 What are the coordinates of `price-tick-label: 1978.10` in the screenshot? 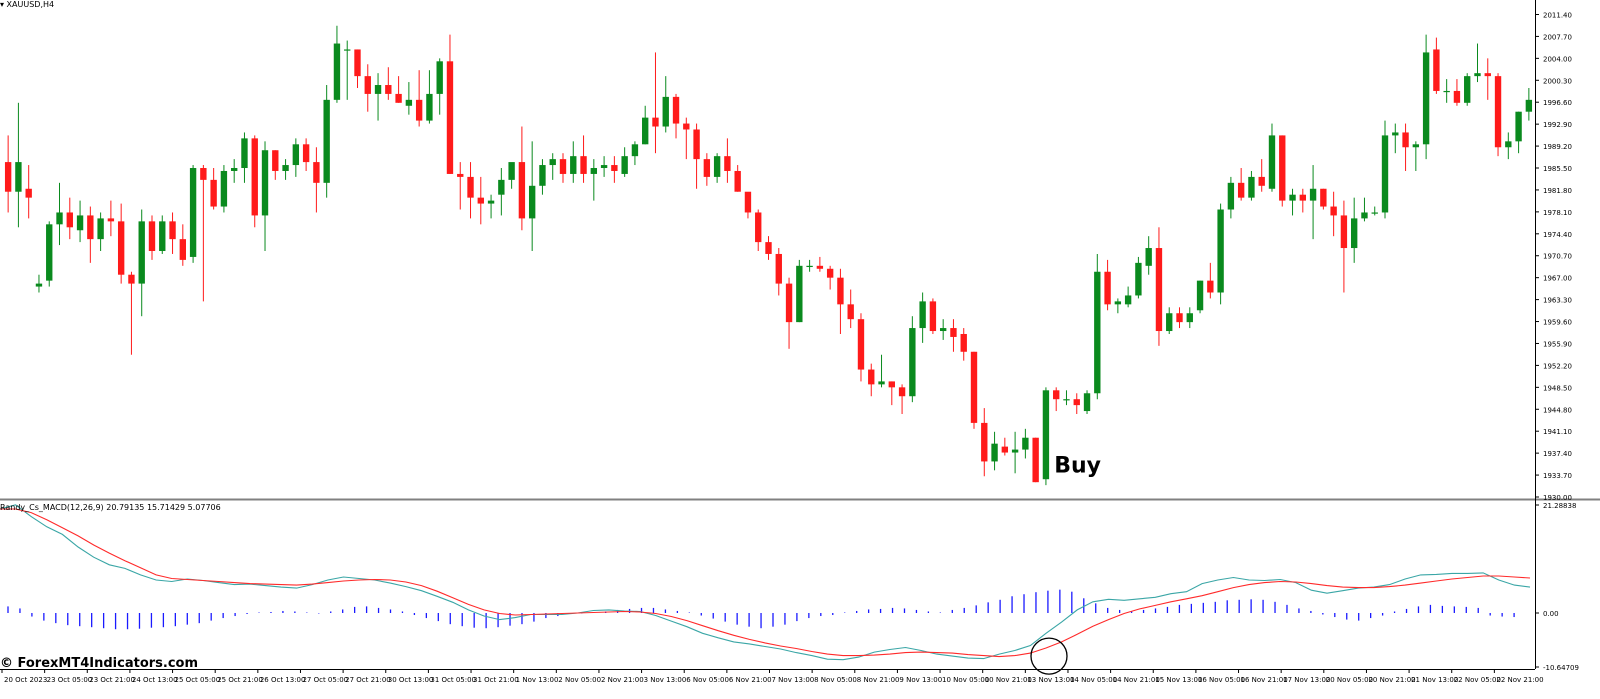 It's located at (1557, 213).